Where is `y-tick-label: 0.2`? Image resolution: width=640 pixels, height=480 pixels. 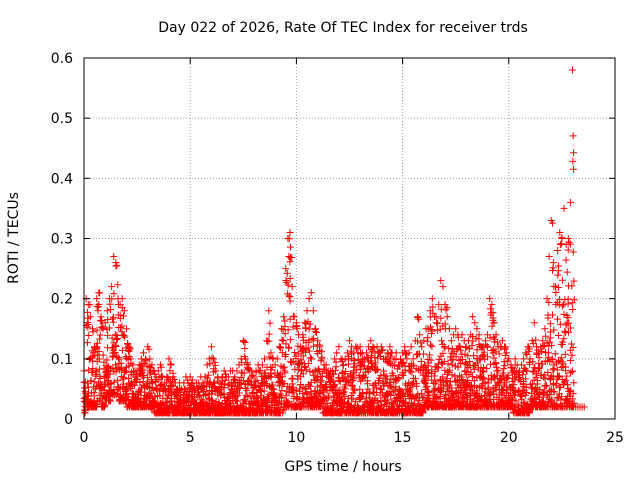 y-tick-label: 0.2 is located at coordinates (62, 300).